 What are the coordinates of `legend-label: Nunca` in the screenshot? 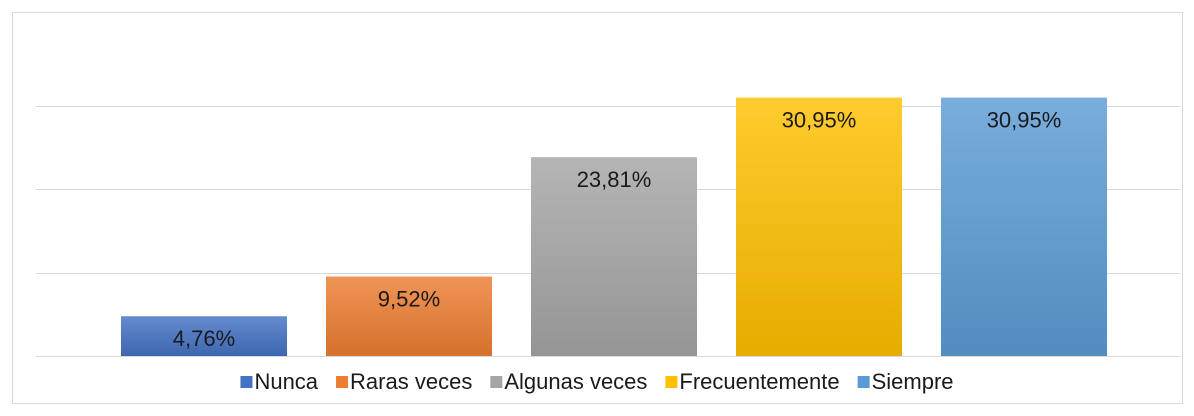 It's located at (286, 381).